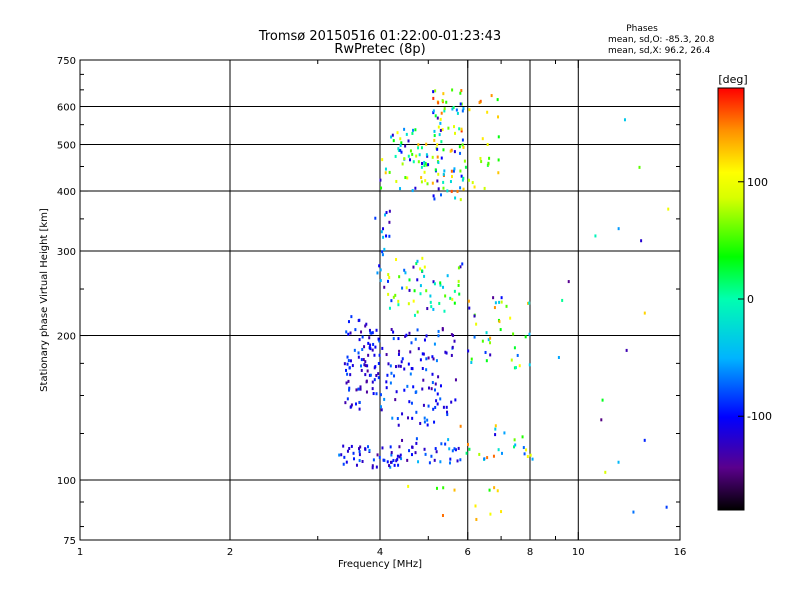 The width and height of the screenshot is (800, 600). I want to click on colorbar-ticks: 100 0 -100, so click(755, 299).